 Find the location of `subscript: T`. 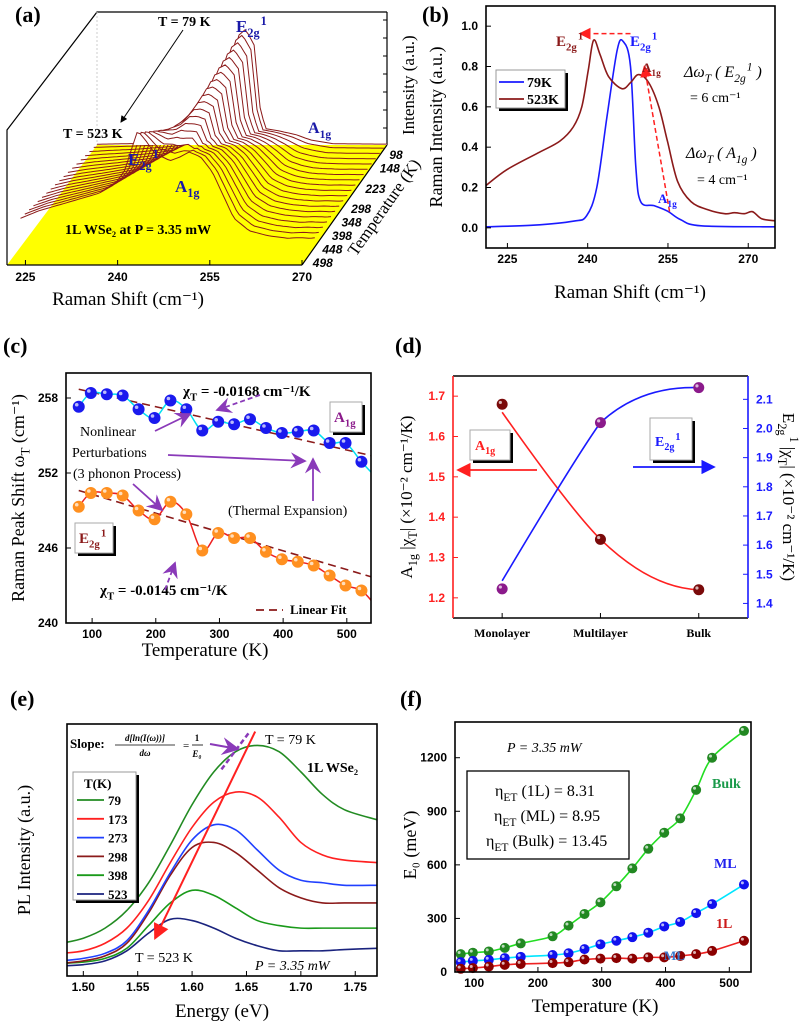

subscript: T is located at coordinates (111, 597).